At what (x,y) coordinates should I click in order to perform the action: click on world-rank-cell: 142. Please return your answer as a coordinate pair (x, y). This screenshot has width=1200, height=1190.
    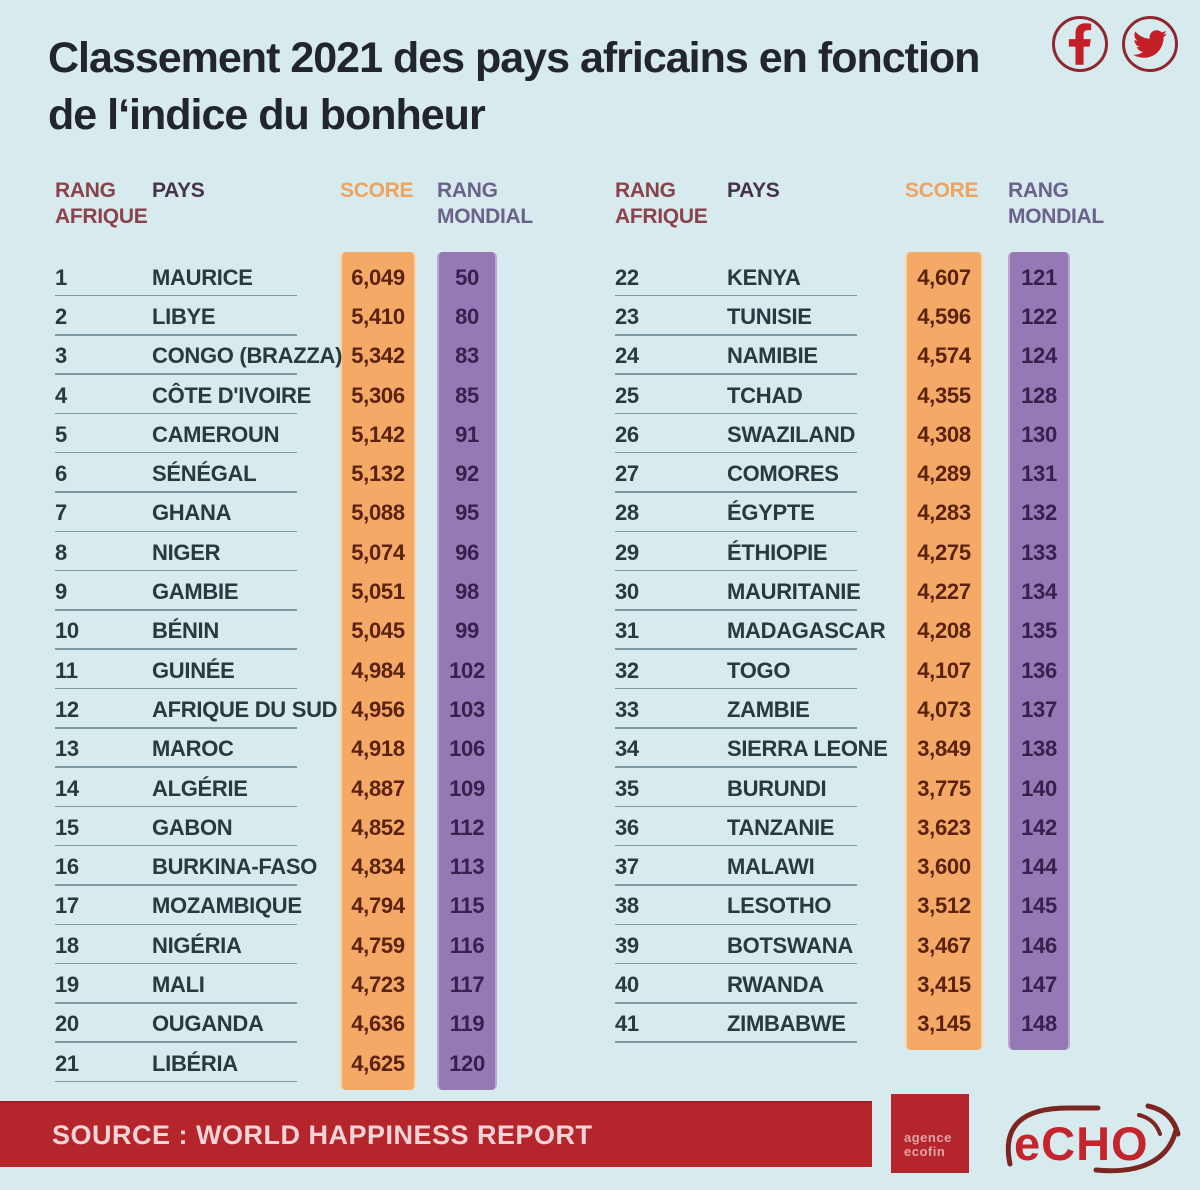
    Looking at the image, I should click on (1039, 827).